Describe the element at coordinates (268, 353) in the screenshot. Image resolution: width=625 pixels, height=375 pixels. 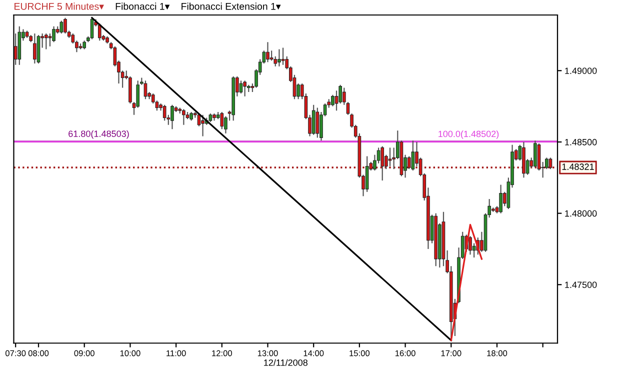
I see `x-tick-label: 13:00` at that location.